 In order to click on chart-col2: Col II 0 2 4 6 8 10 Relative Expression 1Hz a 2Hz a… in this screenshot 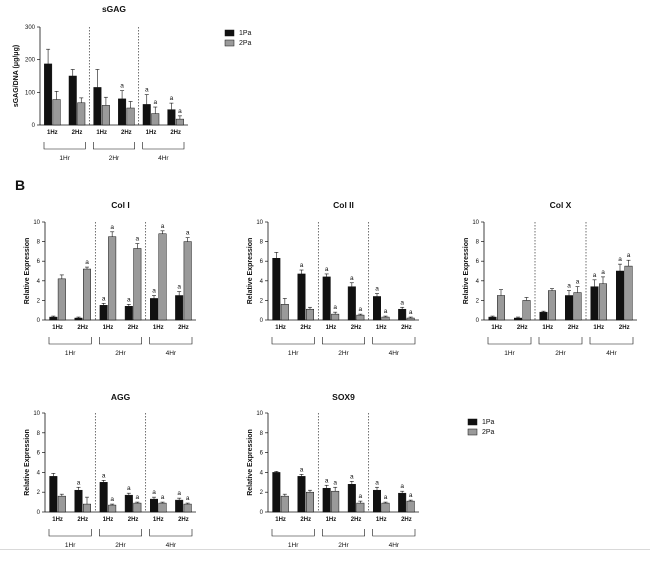, I will do `click(333, 278)`.